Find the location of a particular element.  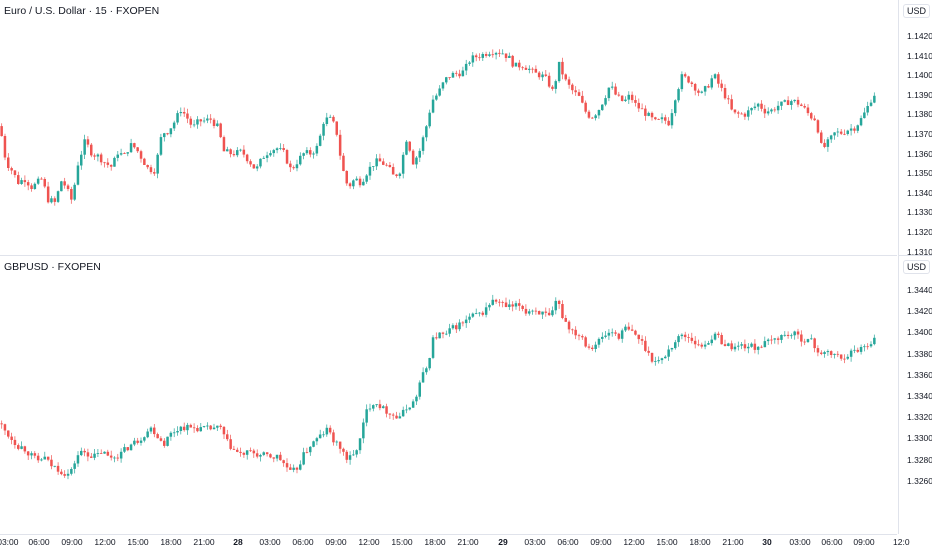

gbpusd-unit-button: USD is located at coordinates (917, 267).